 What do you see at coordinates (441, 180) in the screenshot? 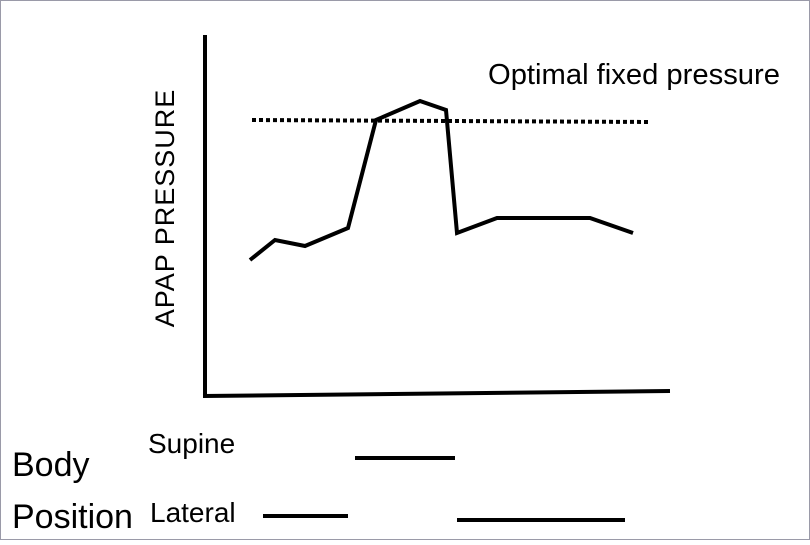
I see `pressure-curve` at bounding box center [441, 180].